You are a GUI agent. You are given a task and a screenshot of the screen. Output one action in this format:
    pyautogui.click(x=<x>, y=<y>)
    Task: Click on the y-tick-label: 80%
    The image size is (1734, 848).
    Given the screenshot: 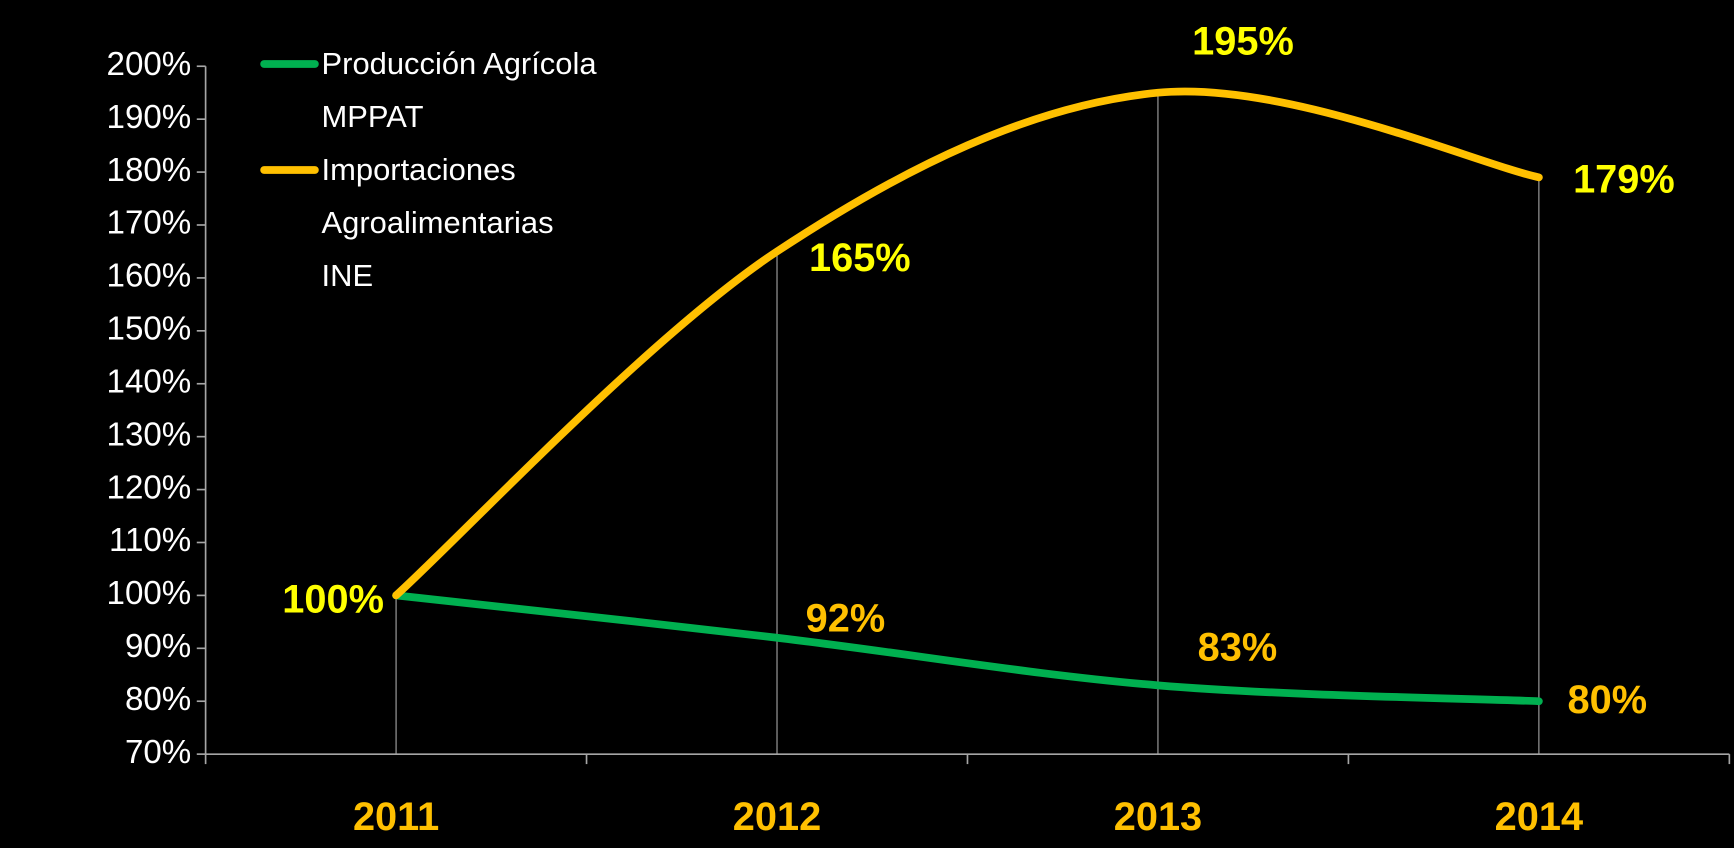 What is the action you would take?
    pyautogui.click(x=158, y=699)
    